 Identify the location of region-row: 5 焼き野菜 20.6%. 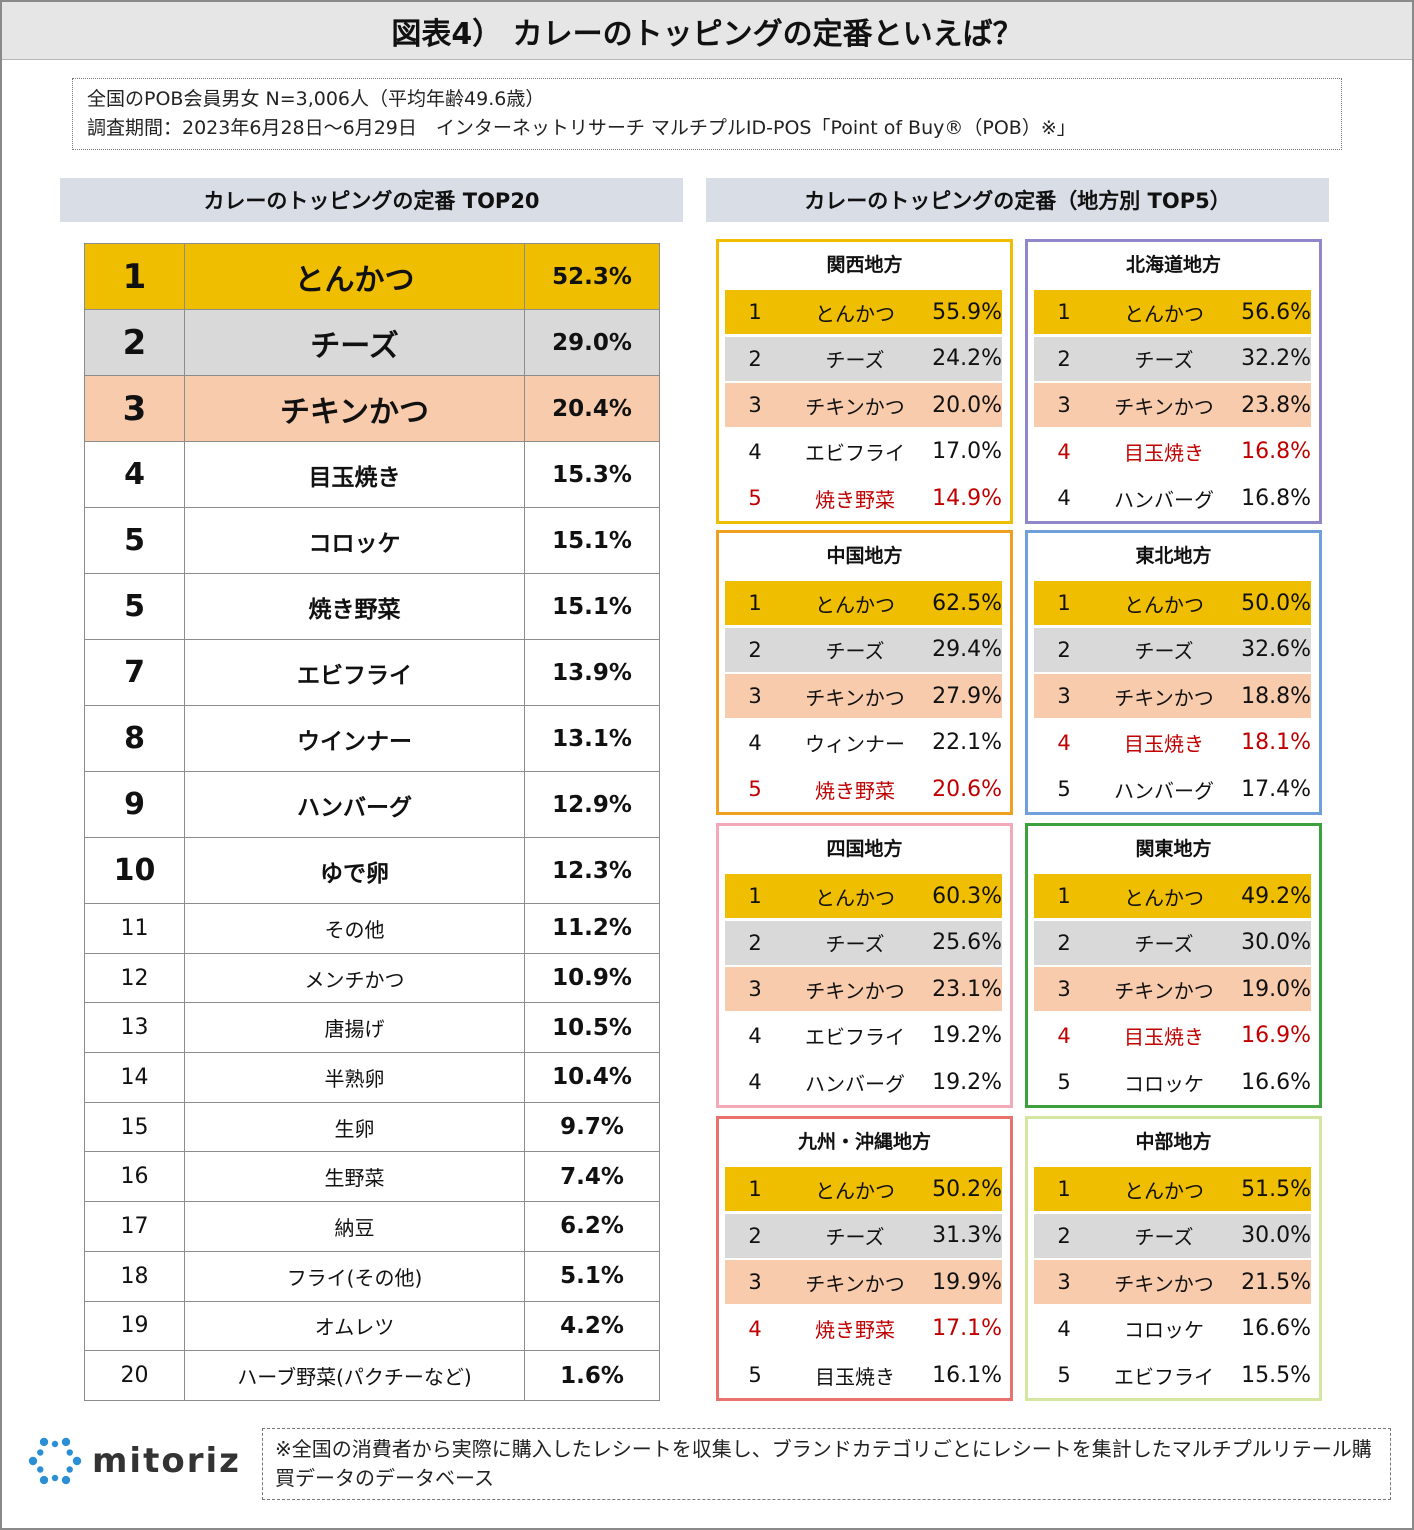
(863, 789).